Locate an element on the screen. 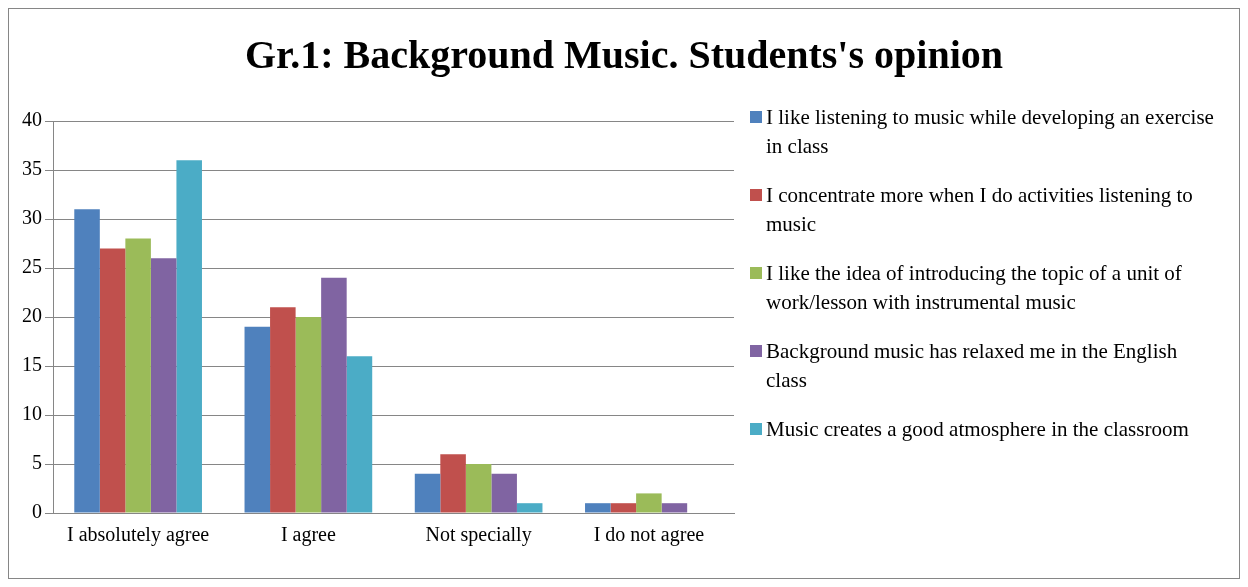 The image size is (1248, 587). y-tick-label: 5 is located at coordinates (37, 462).